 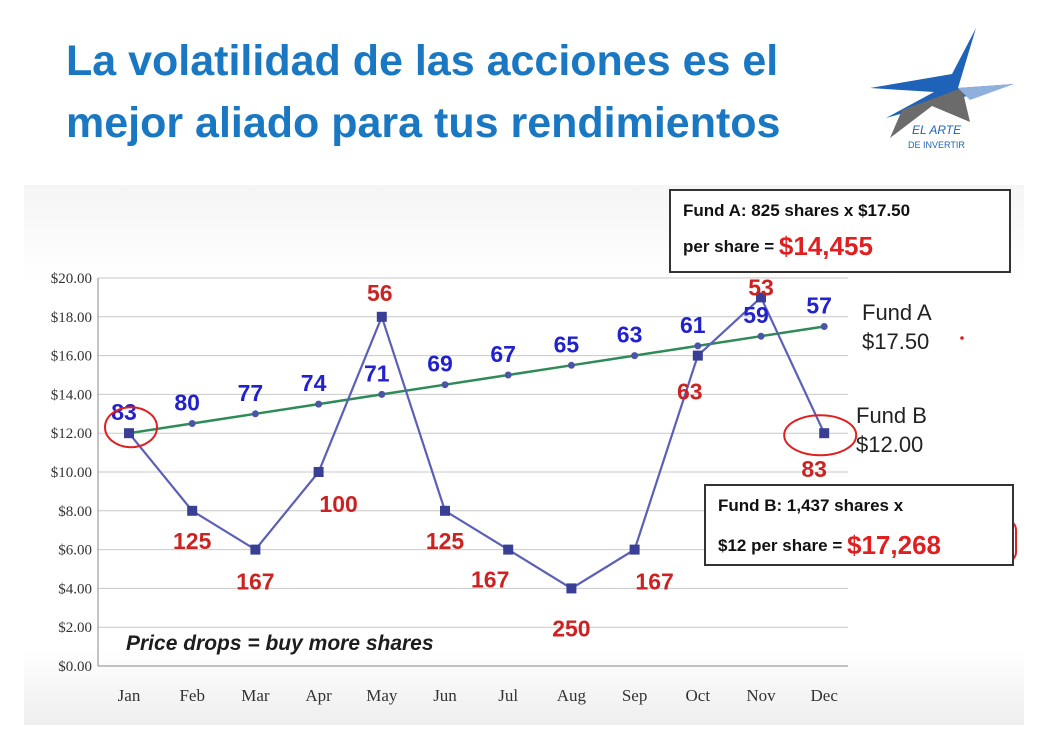 I want to click on fund-b-share-label: 250, so click(x=571, y=628).